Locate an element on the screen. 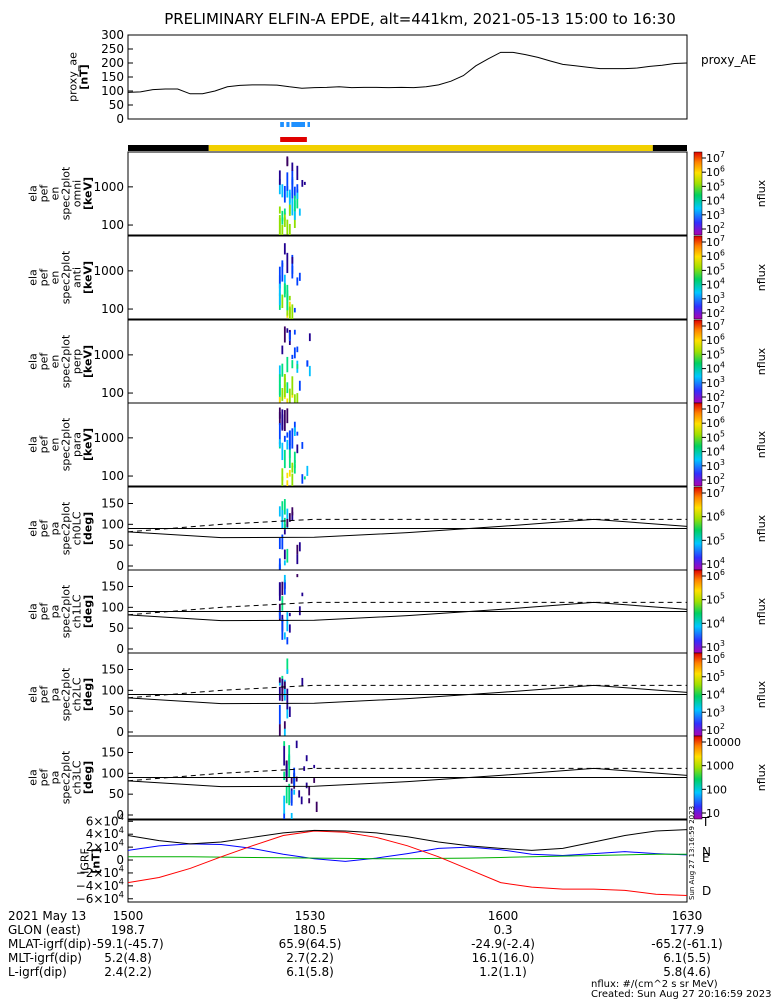 This screenshot has height=1000, width=775. panel-label-line: ch3LC is located at coordinates (77, 777).